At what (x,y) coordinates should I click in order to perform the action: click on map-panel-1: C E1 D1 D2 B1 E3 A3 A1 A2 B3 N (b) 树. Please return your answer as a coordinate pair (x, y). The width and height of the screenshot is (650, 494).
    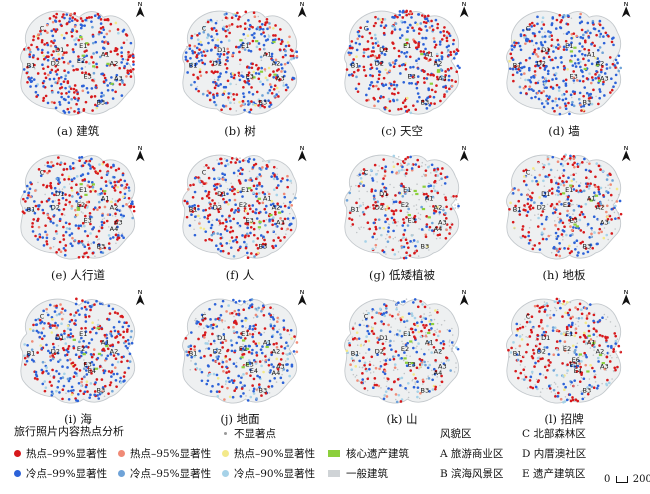
    Looking at the image, I should click on (240, 72).